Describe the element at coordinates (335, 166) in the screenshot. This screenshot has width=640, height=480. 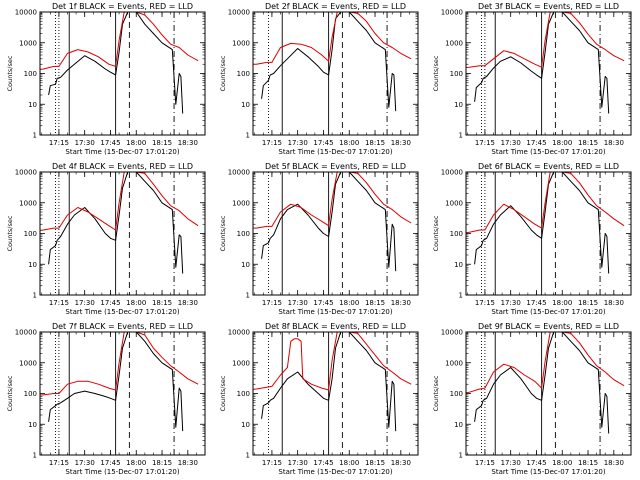
I see `panel-title: Det 5f BLACK = Events, RED = LLD` at that location.